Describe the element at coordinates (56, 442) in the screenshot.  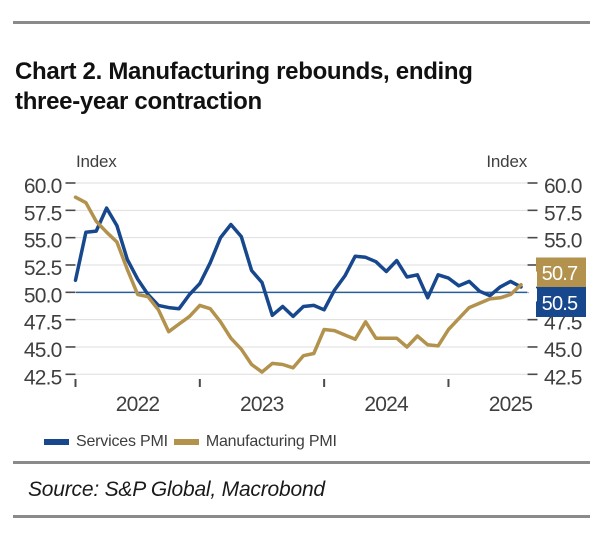
I see `services-line-swatch` at that location.